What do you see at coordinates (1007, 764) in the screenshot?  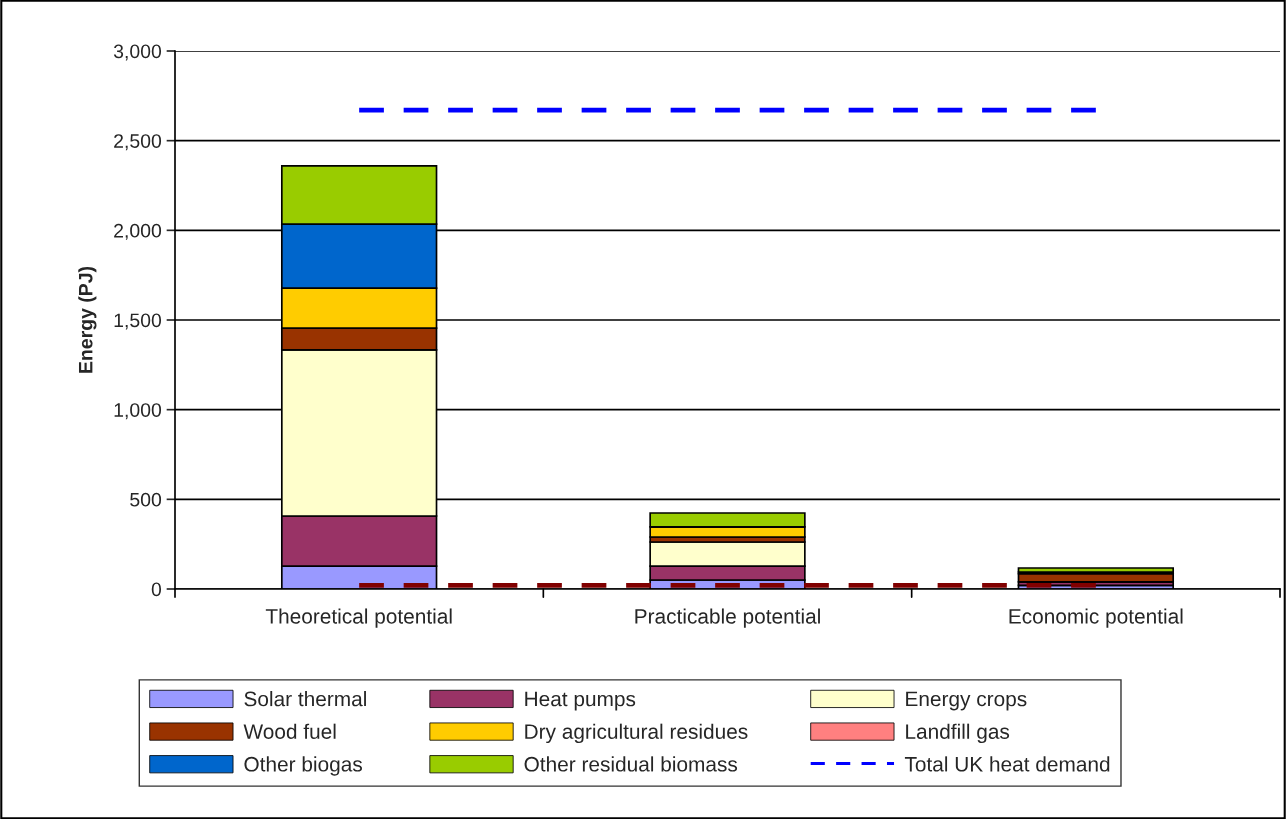 I see `legend-label: Total UK heat demand` at bounding box center [1007, 764].